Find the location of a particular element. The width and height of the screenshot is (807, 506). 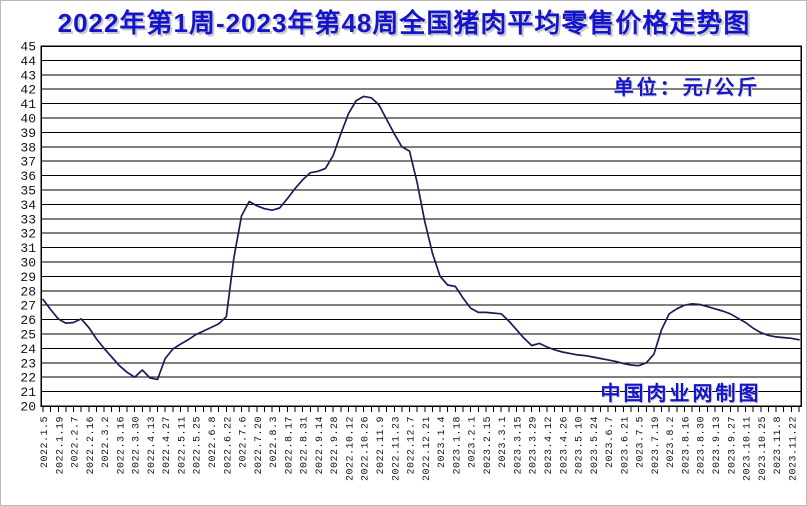

x-axis-label: 2023.2.15 is located at coordinates (488, 445).